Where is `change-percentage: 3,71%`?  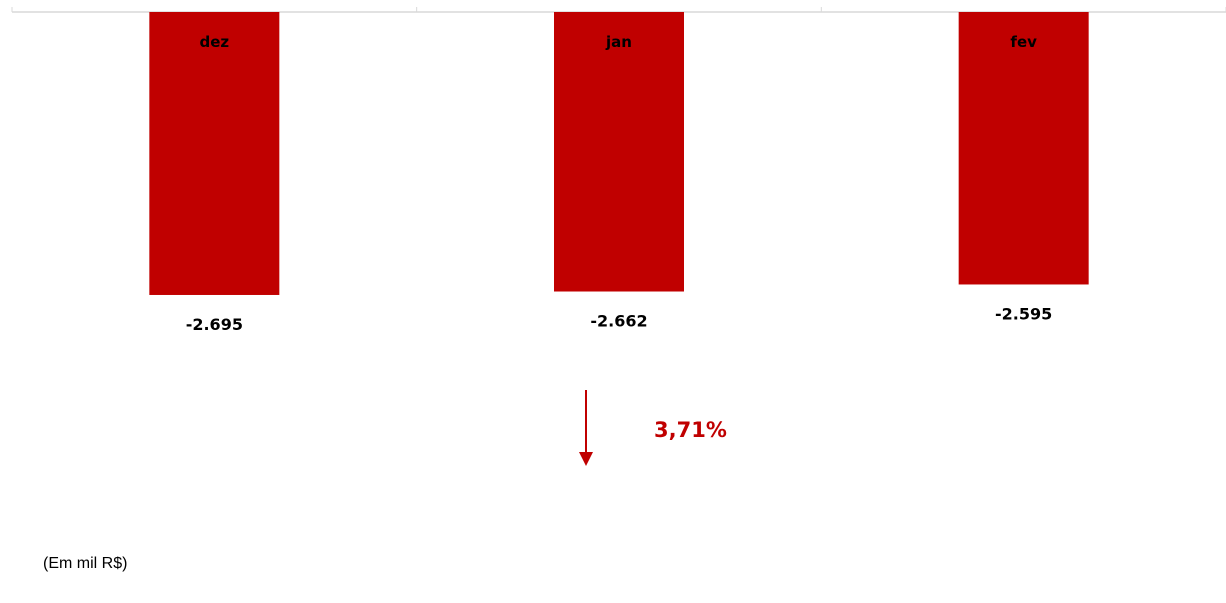
change-percentage: 3,71% is located at coordinates (690, 430).